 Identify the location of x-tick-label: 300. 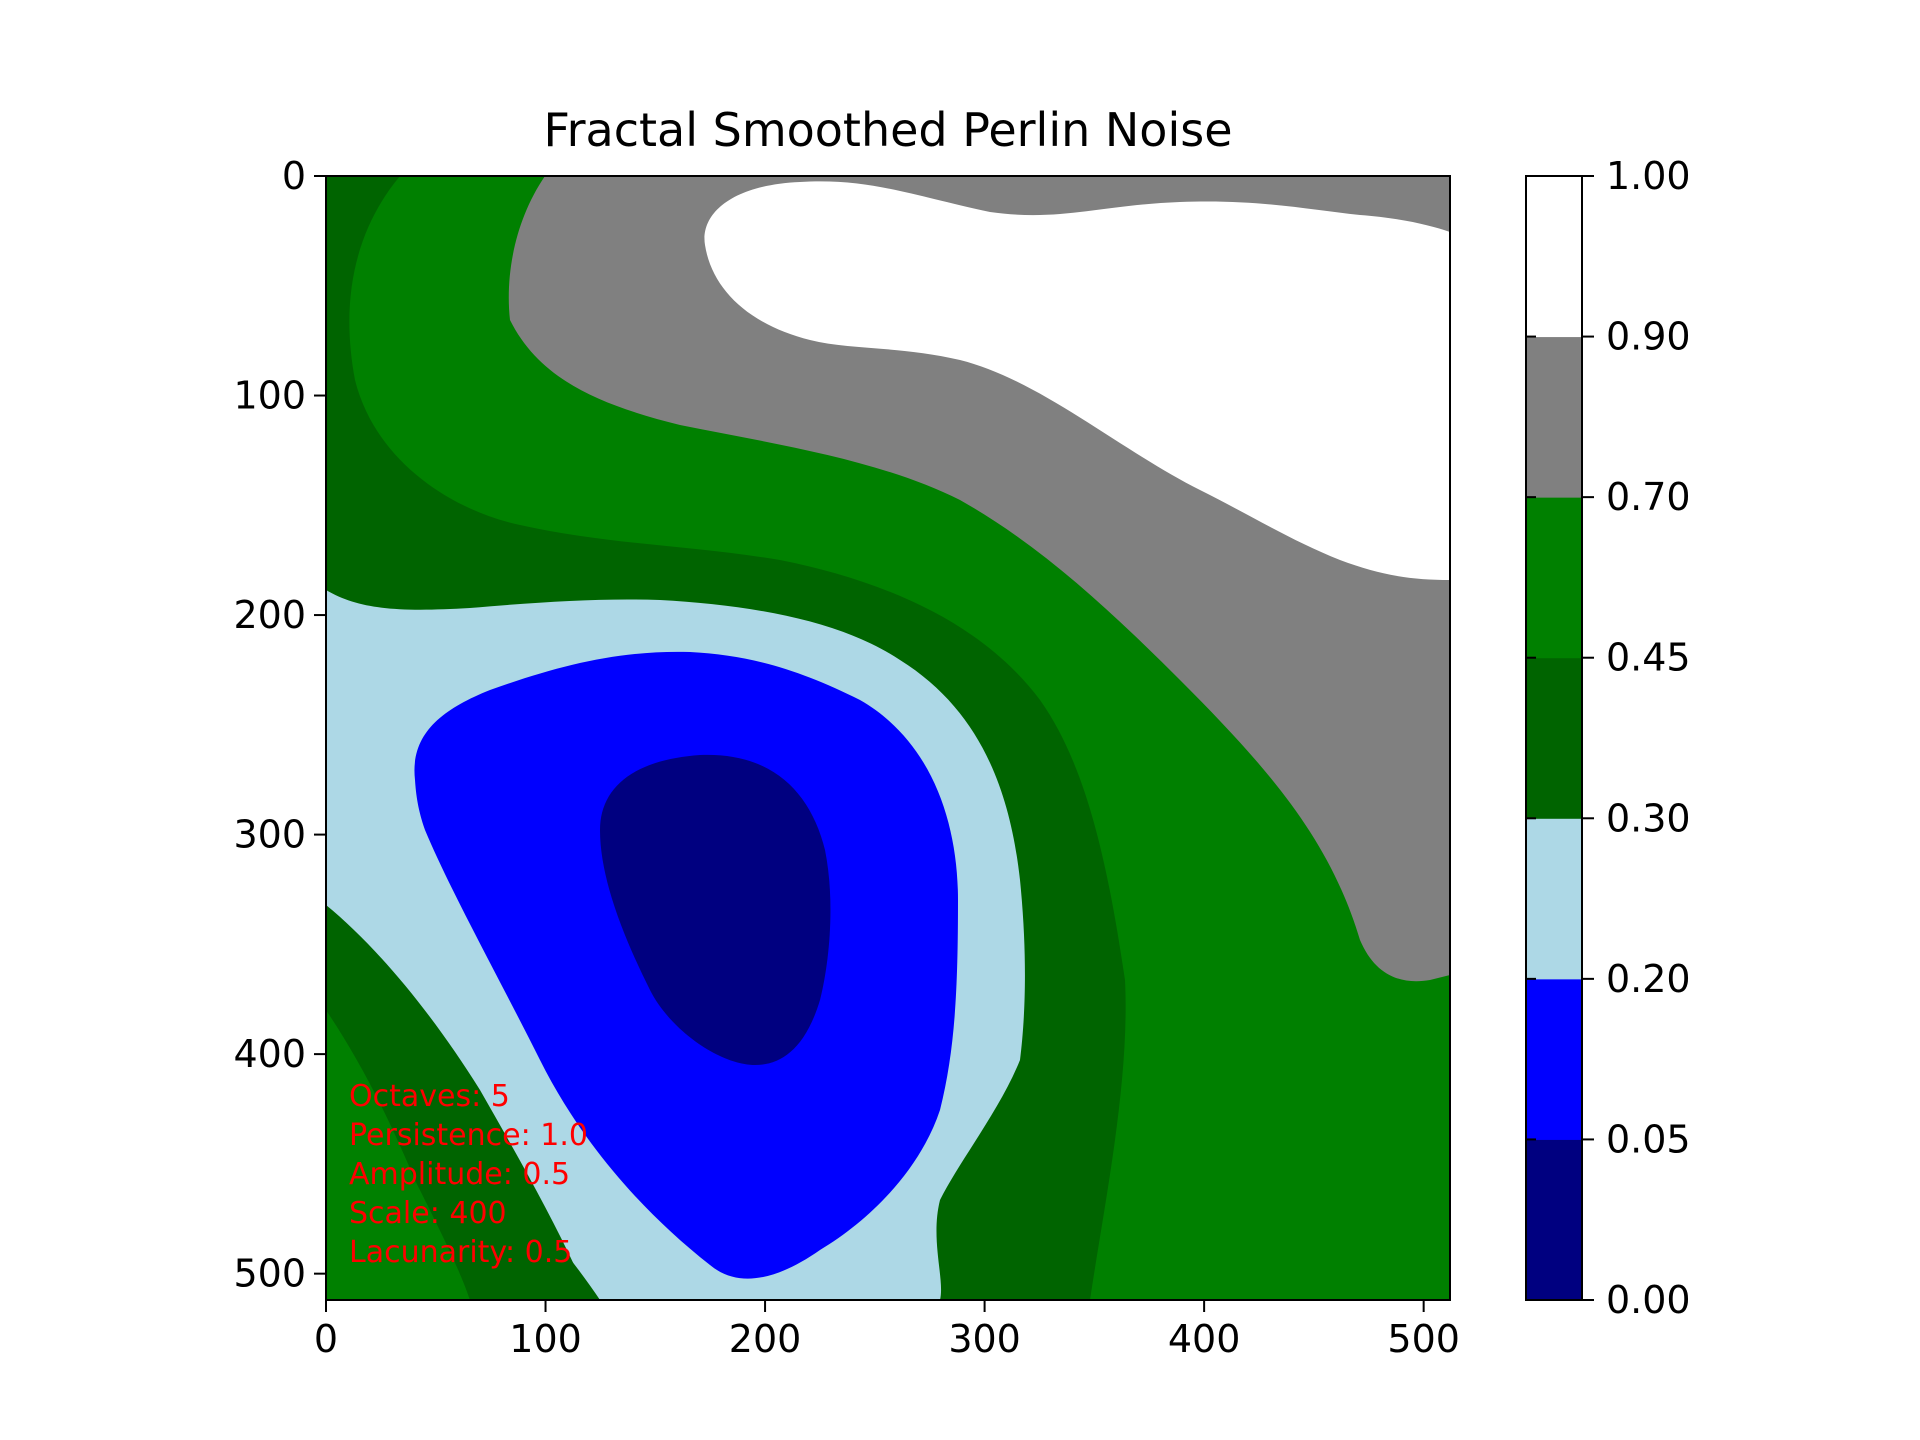
(984, 1339).